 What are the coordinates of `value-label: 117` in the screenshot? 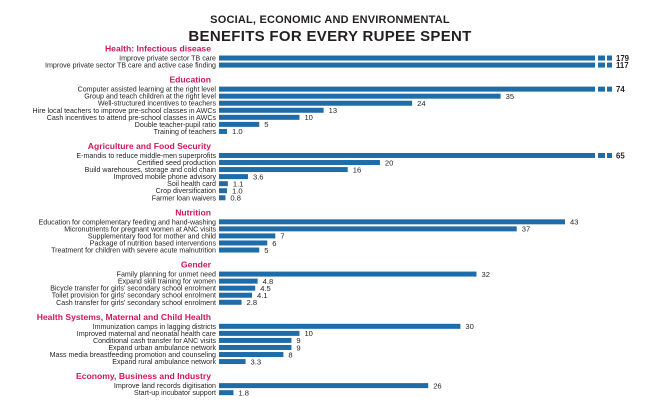 It's located at (622, 65).